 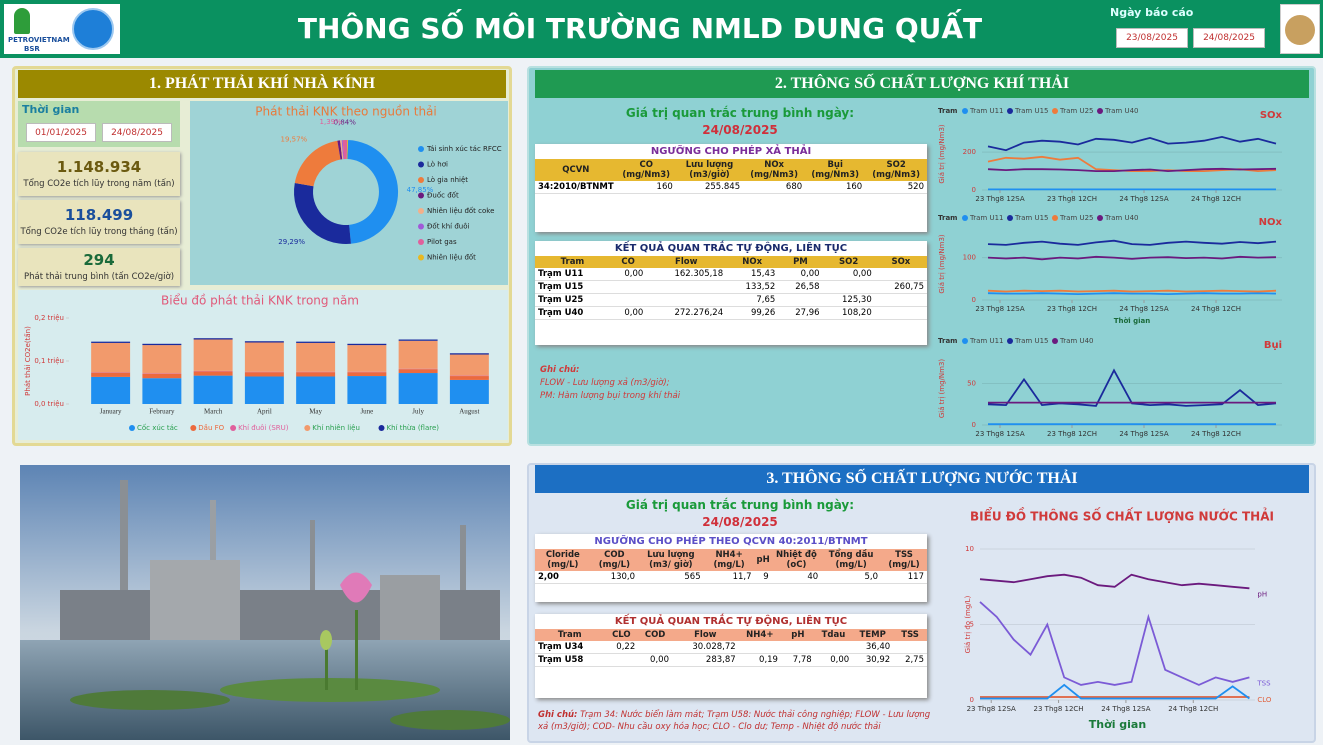 I want to click on y-tick-label: 50, so click(x=971, y=384).